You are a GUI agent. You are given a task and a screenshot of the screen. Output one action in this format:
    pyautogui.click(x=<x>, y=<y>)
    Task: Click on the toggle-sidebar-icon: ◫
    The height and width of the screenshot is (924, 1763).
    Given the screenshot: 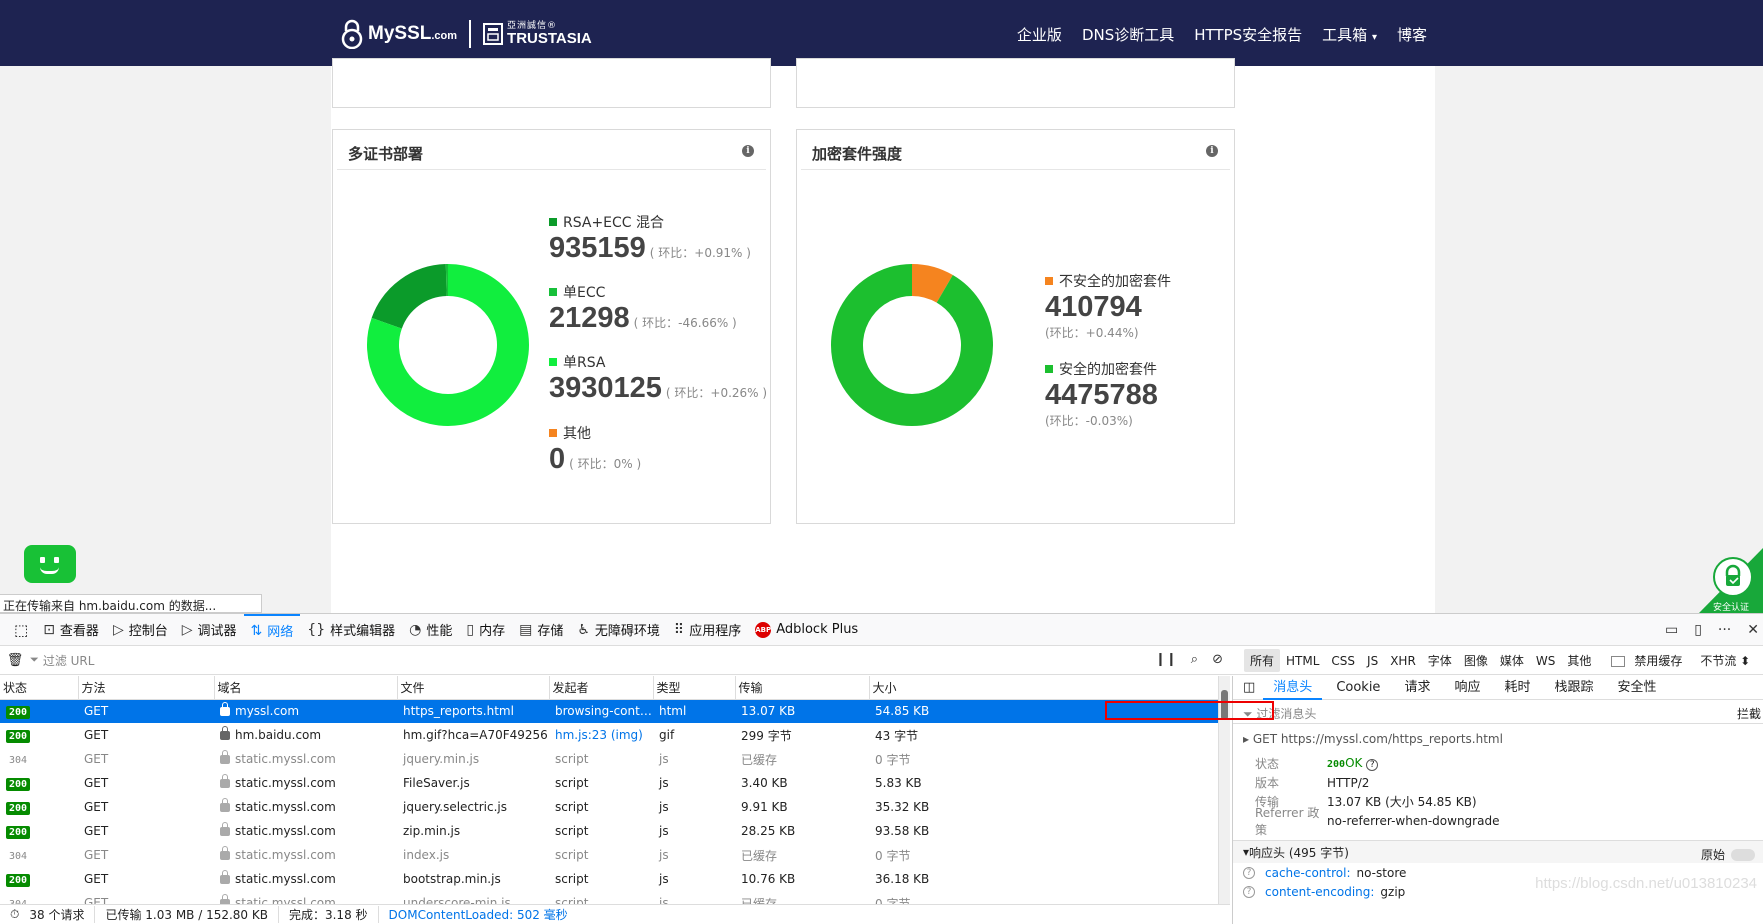 What is the action you would take?
    pyautogui.click(x=1249, y=688)
    